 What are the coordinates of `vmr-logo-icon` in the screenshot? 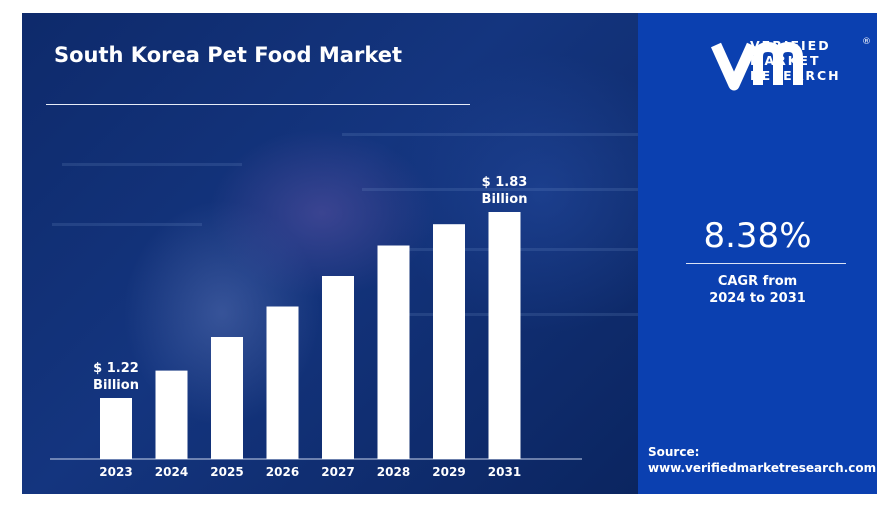 It's located at (756, 66).